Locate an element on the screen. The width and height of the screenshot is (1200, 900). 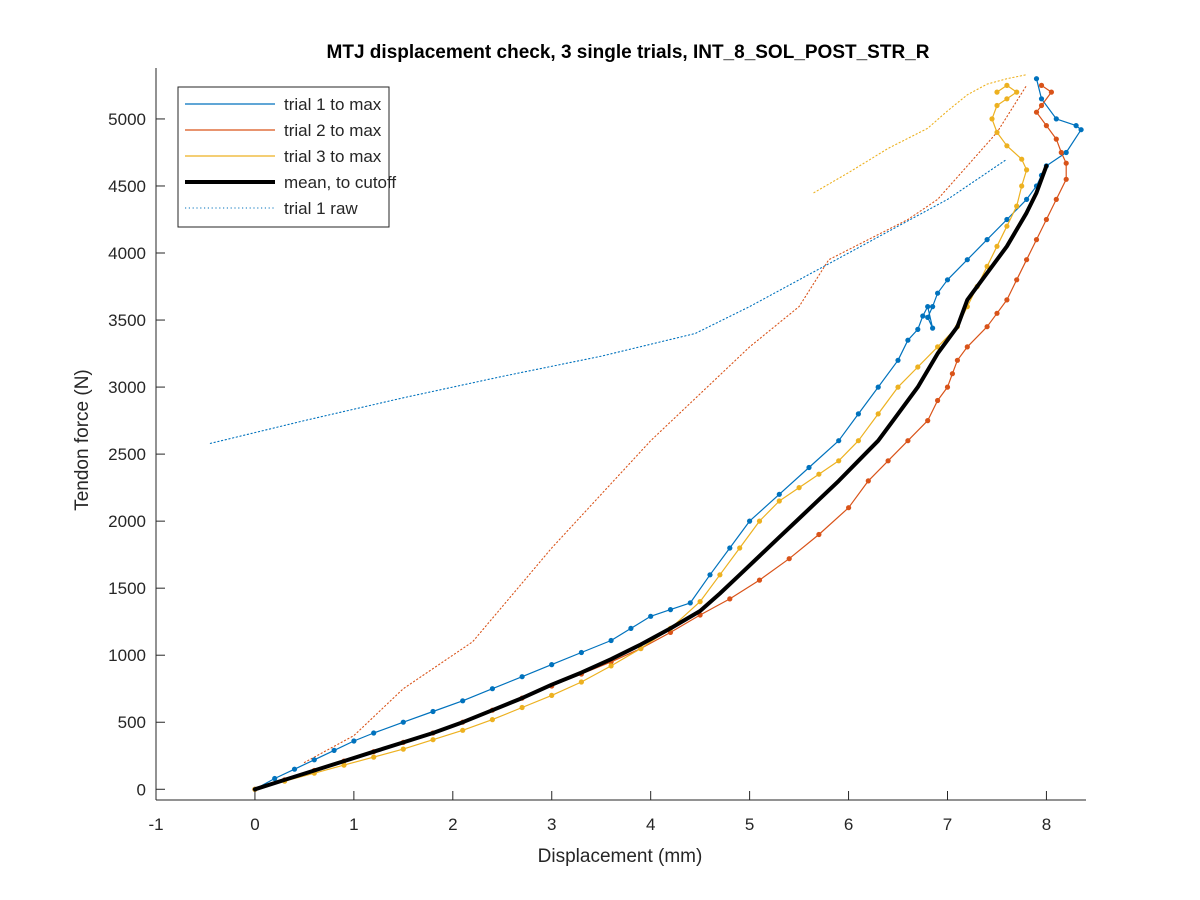
legend-entry: trial 1 raw is located at coordinates (321, 208).